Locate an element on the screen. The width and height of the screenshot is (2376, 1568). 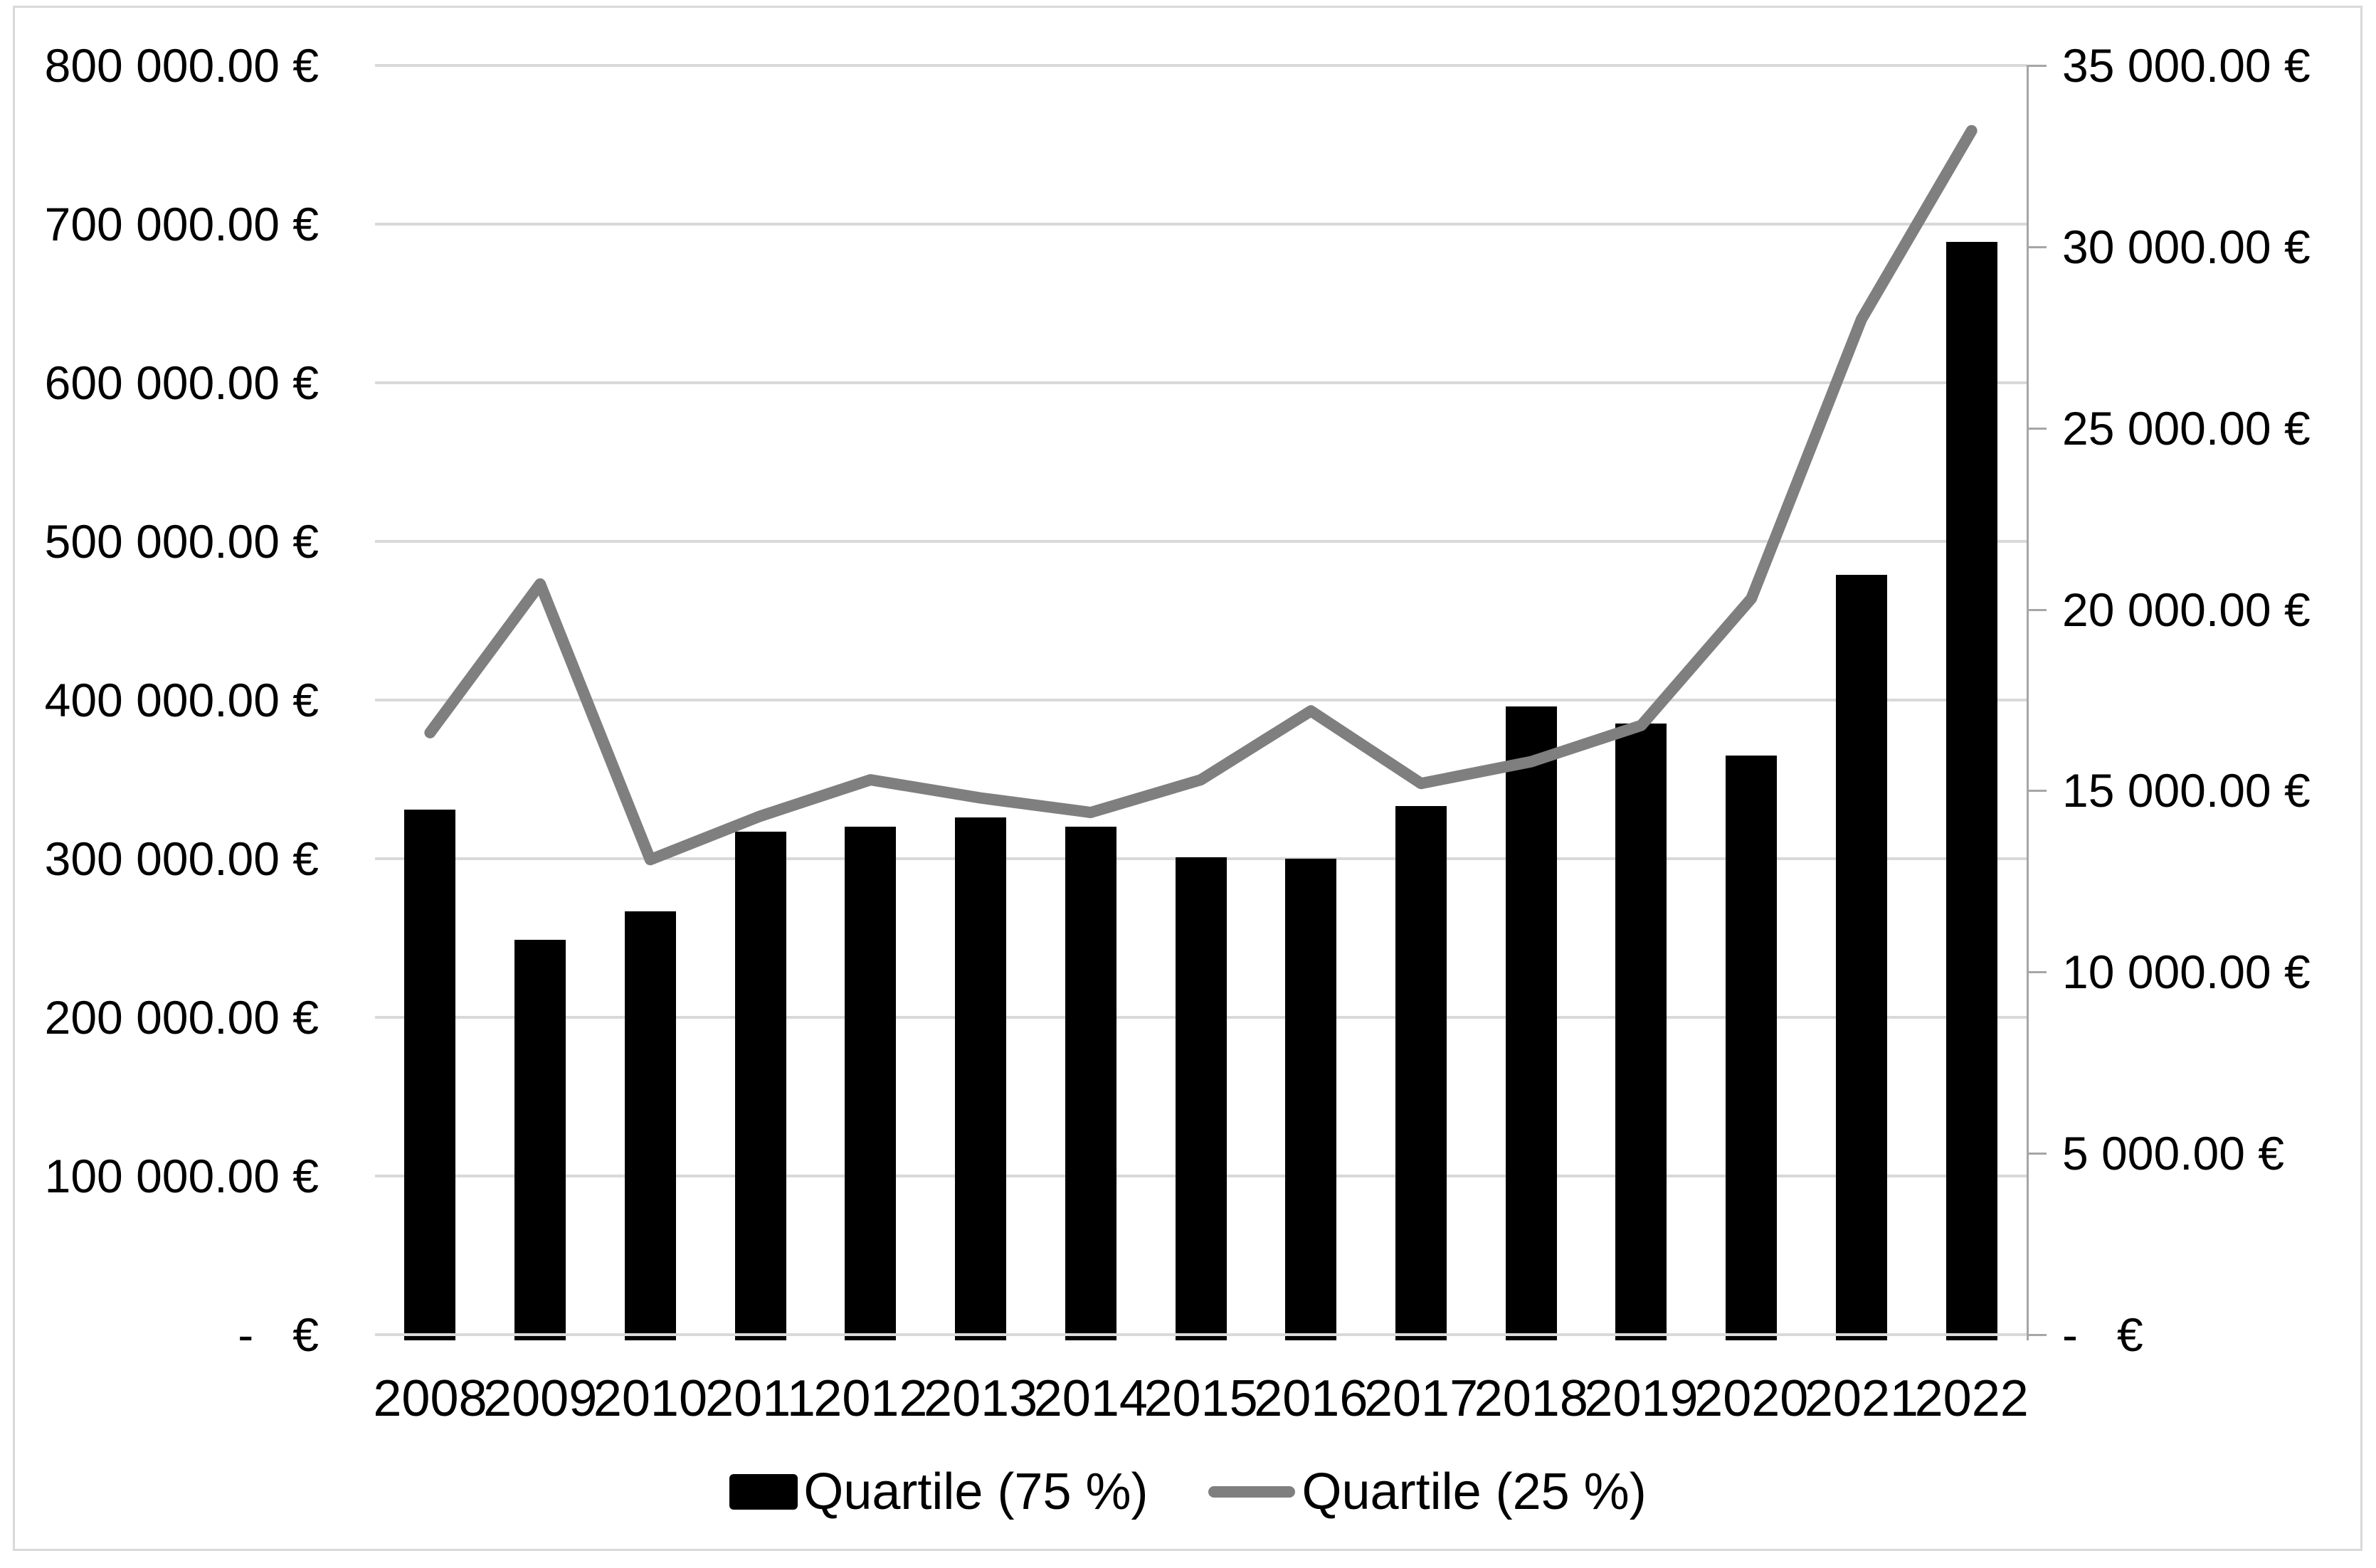
x-axis-label-2008: 2008 is located at coordinates (430, 1398).